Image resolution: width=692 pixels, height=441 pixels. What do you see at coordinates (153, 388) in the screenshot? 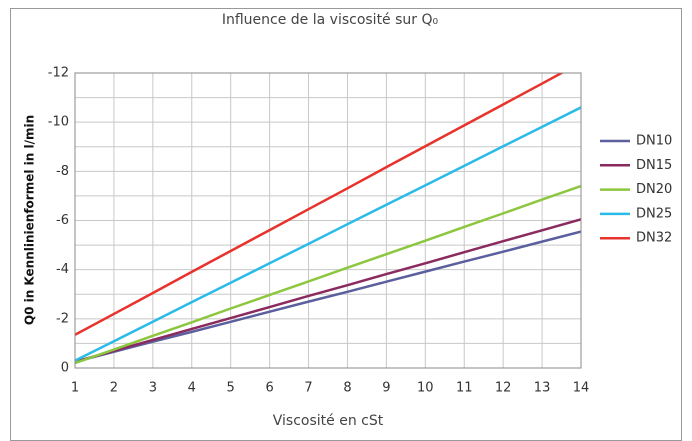
I see `x-tick-label: 3` at bounding box center [153, 388].